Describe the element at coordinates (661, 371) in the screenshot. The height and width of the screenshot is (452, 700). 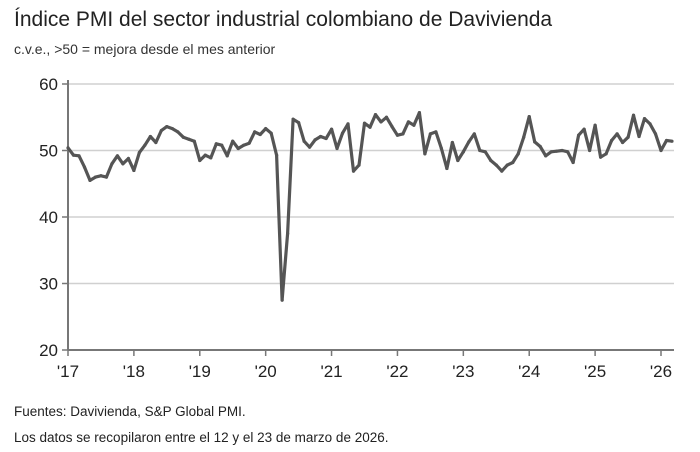
I see `x-tick-label: '26` at that location.